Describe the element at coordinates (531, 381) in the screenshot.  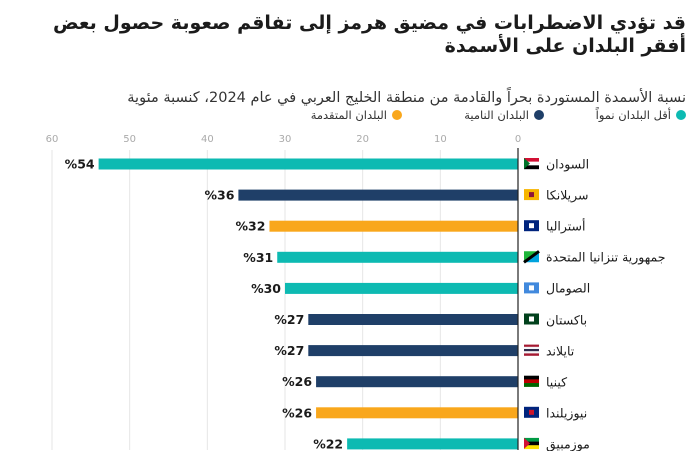
I see `kenya-flag-icon` at that location.